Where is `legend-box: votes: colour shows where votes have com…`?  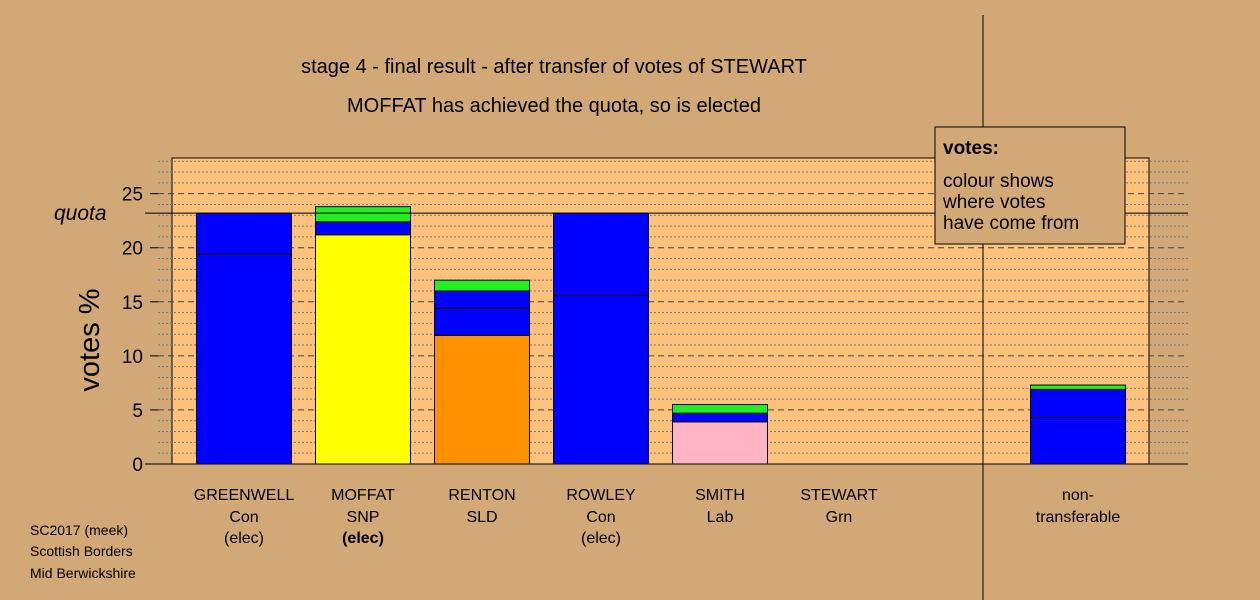
legend-box: votes: colour shows where votes have com… is located at coordinates (1030, 185).